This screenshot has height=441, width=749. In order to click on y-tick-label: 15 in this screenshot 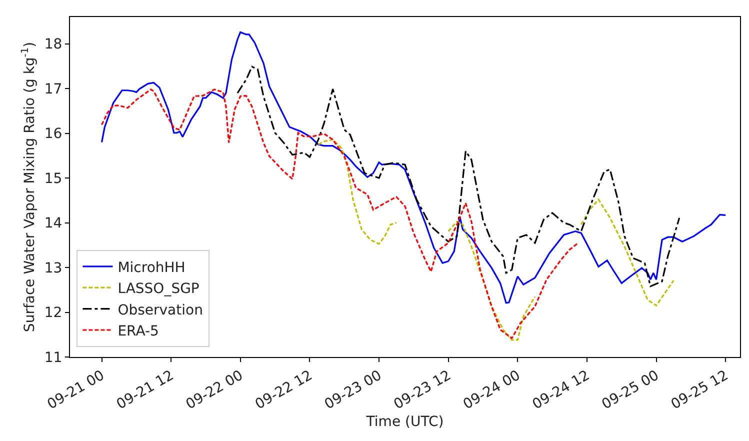, I will do `click(53, 178)`.